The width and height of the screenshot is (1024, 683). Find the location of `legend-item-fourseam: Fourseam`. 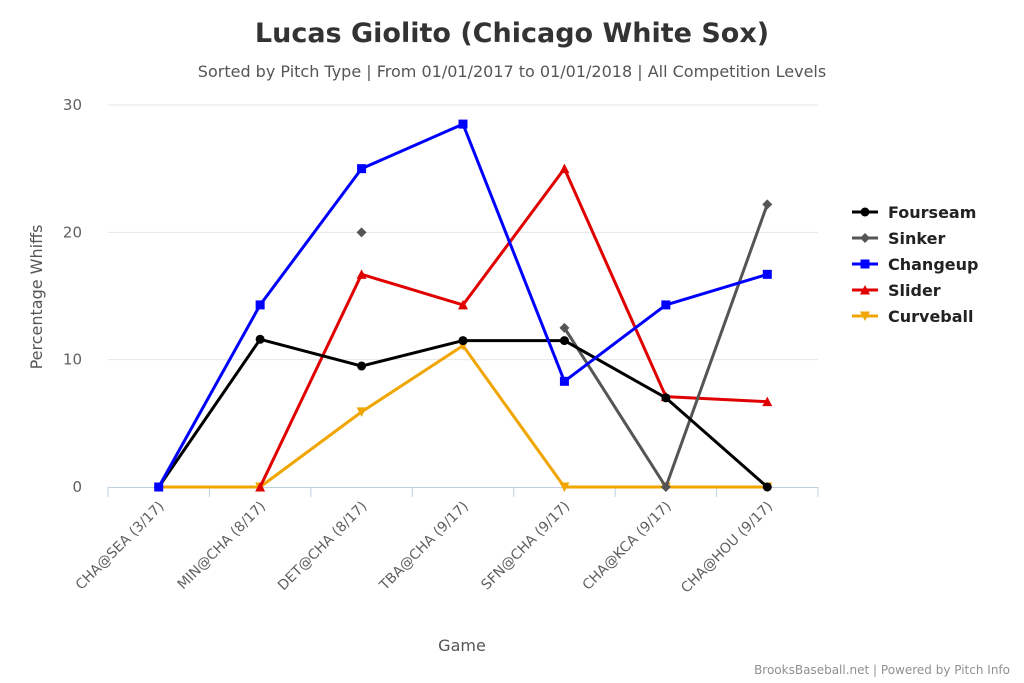

legend-item-fourseam: Fourseam is located at coordinates (914, 212).